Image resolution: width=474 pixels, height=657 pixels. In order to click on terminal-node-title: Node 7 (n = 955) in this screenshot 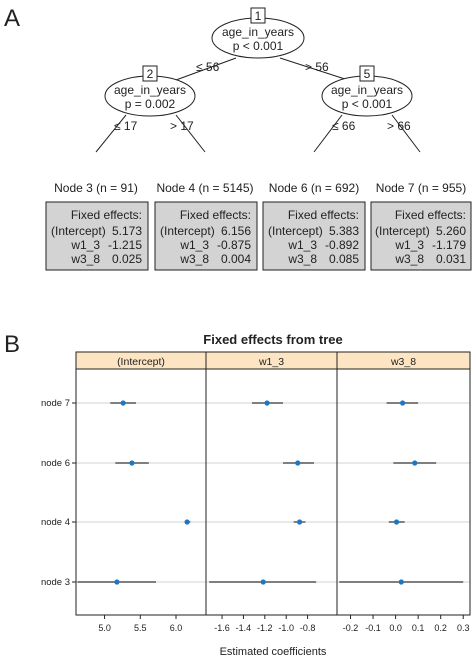, I will do `click(421, 188)`.